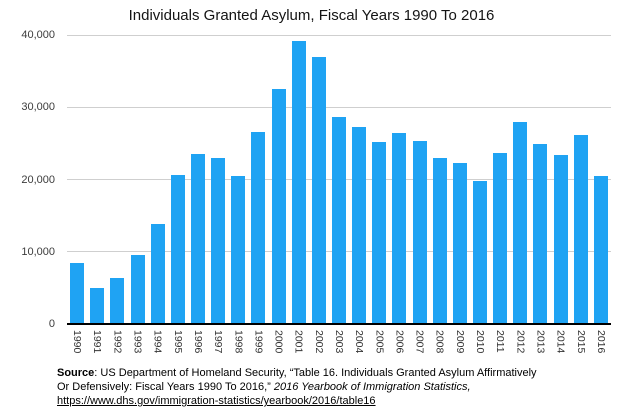  What do you see at coordinates (480, 342) in the screenshot?
I see `x-axis-tick-label: 2010` at bounding box center [480, 342].